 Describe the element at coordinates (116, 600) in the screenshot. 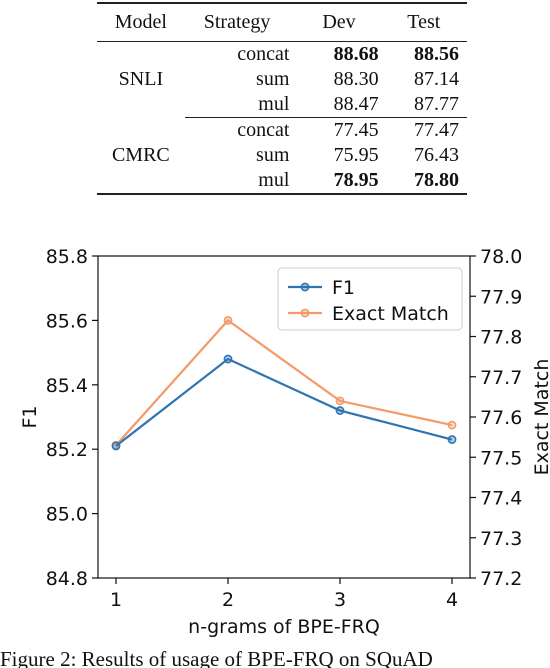

I see `x-tick-label: 1` at that location.